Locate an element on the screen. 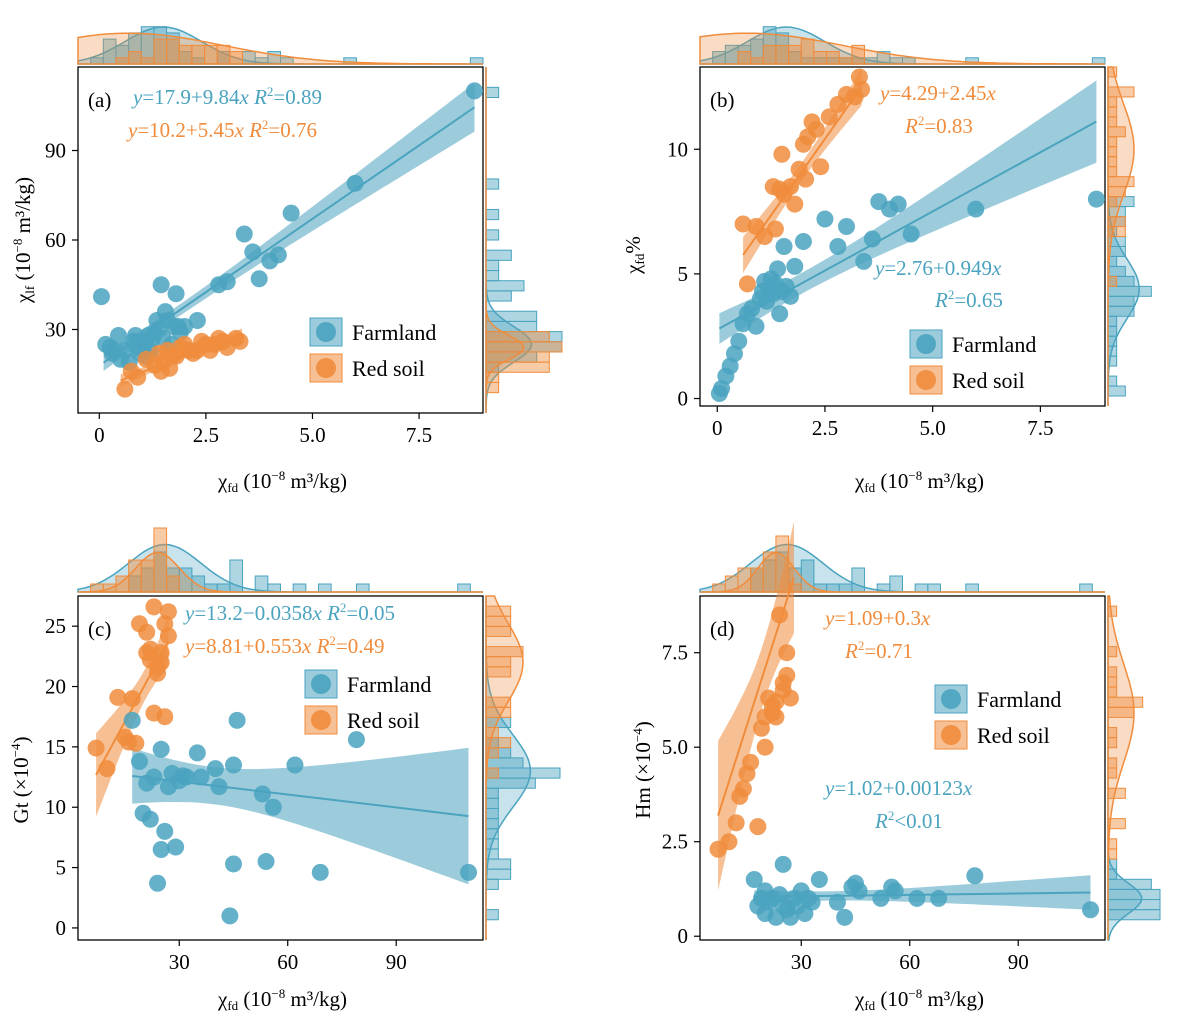  plot-frame is located at coordinates (902, 236).